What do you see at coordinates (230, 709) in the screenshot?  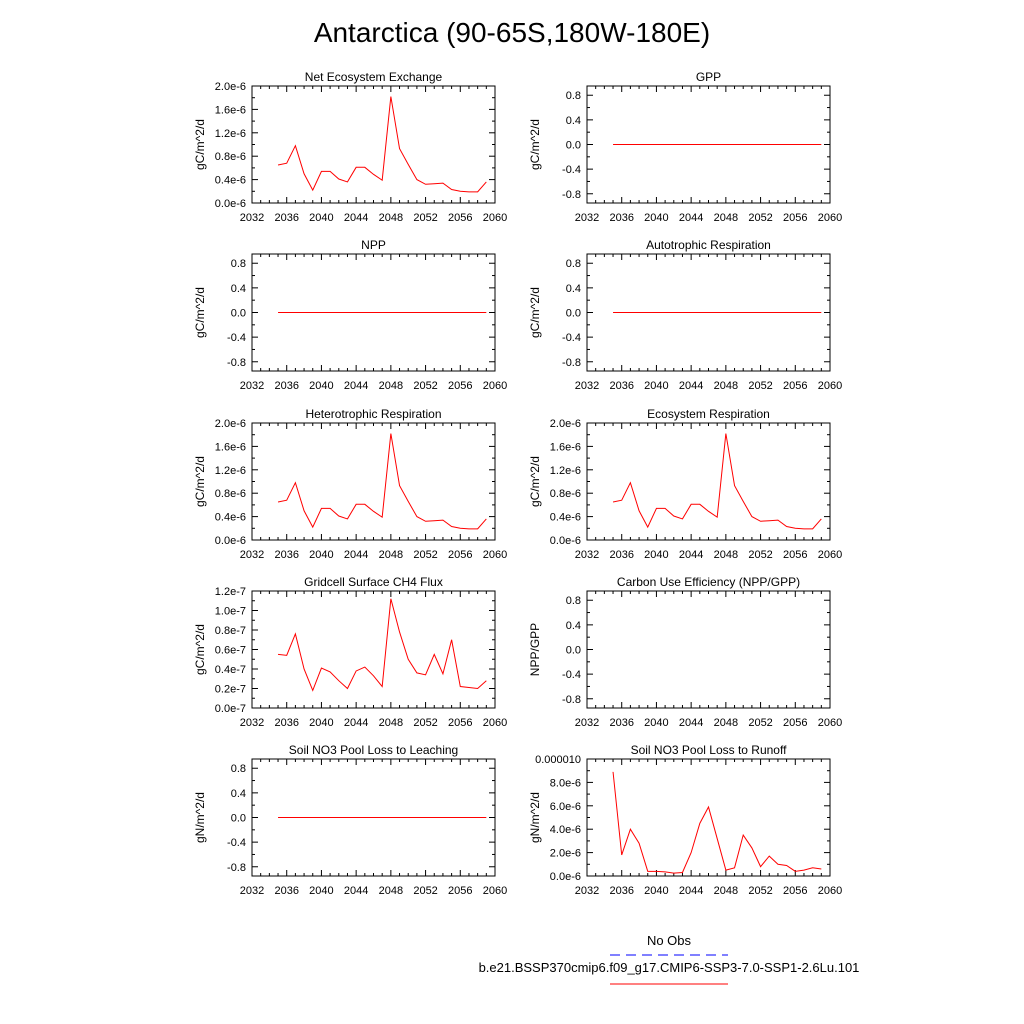 I see `y-tick-label: 0.0e-7` at bounding box center [230, 709].